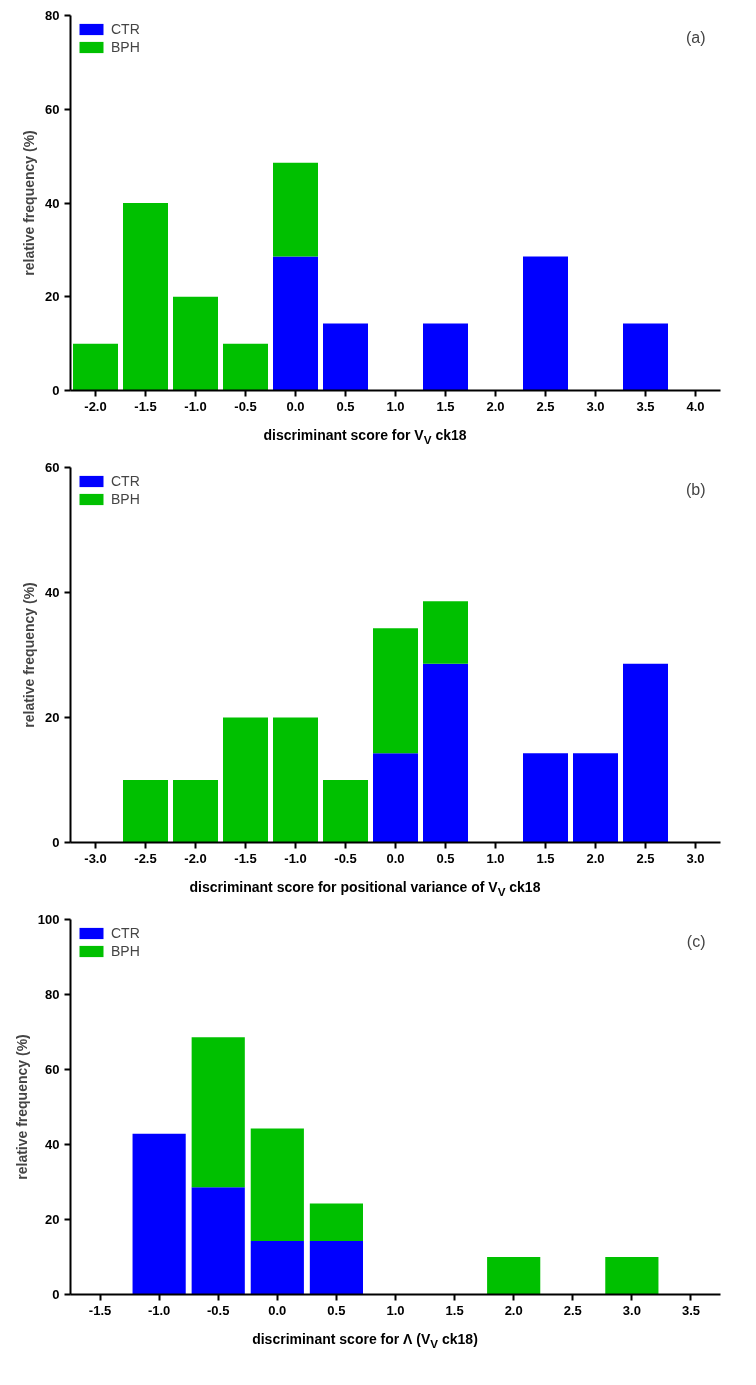 Image resolution: width=756 pixels, height=1385 pixels. Describe the element at coordinates (696, 941) in the screenshot. I see `annotation: (c)` at that location.